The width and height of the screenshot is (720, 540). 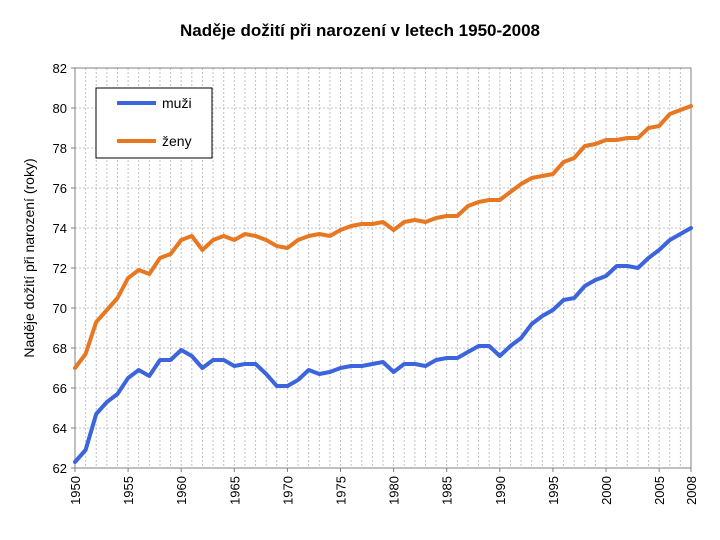 I want to click on y-tick-label: 74, so click(x=60, y=228).